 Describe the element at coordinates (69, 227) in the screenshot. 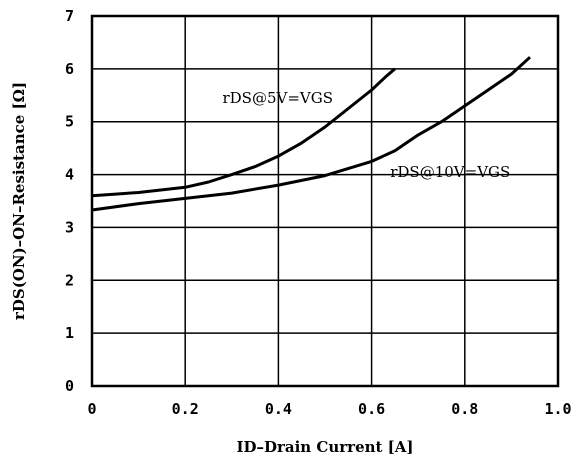

I see `y-tick-label: 3` at that location.